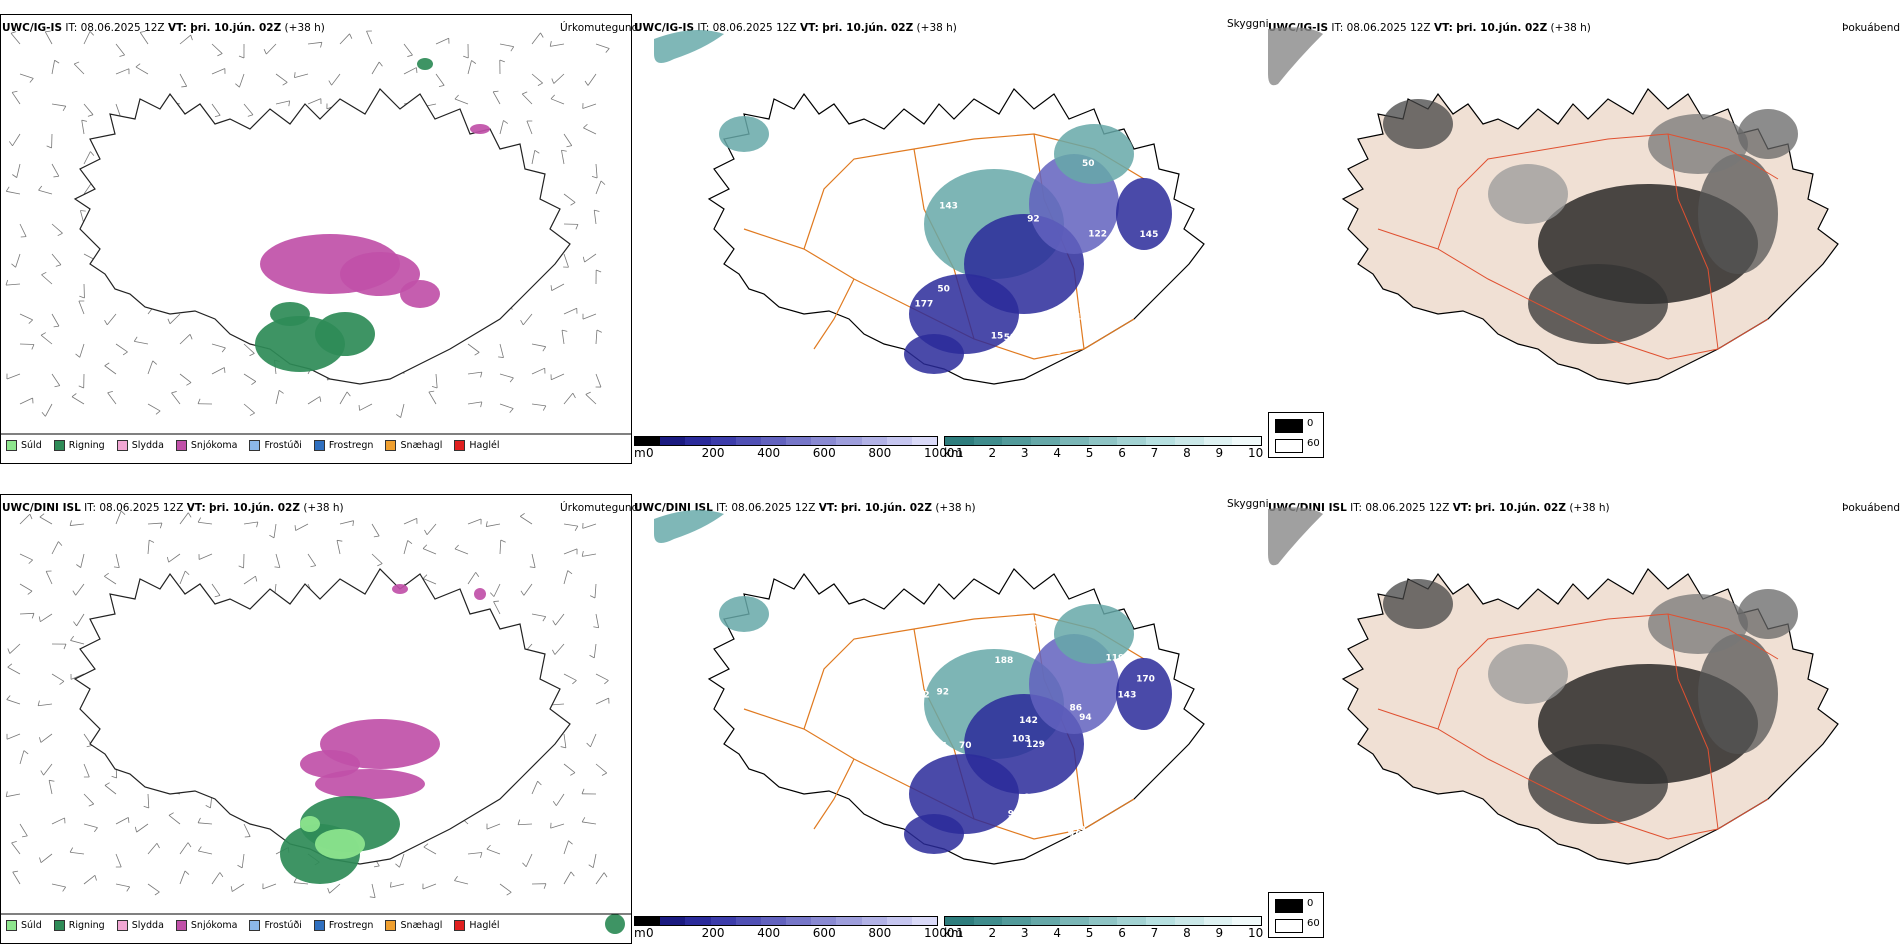 The image size is (1900, 950). Describe the element at coordinates (953, 933) in the screenshot. I see `colorbar-unit: km` at that location.